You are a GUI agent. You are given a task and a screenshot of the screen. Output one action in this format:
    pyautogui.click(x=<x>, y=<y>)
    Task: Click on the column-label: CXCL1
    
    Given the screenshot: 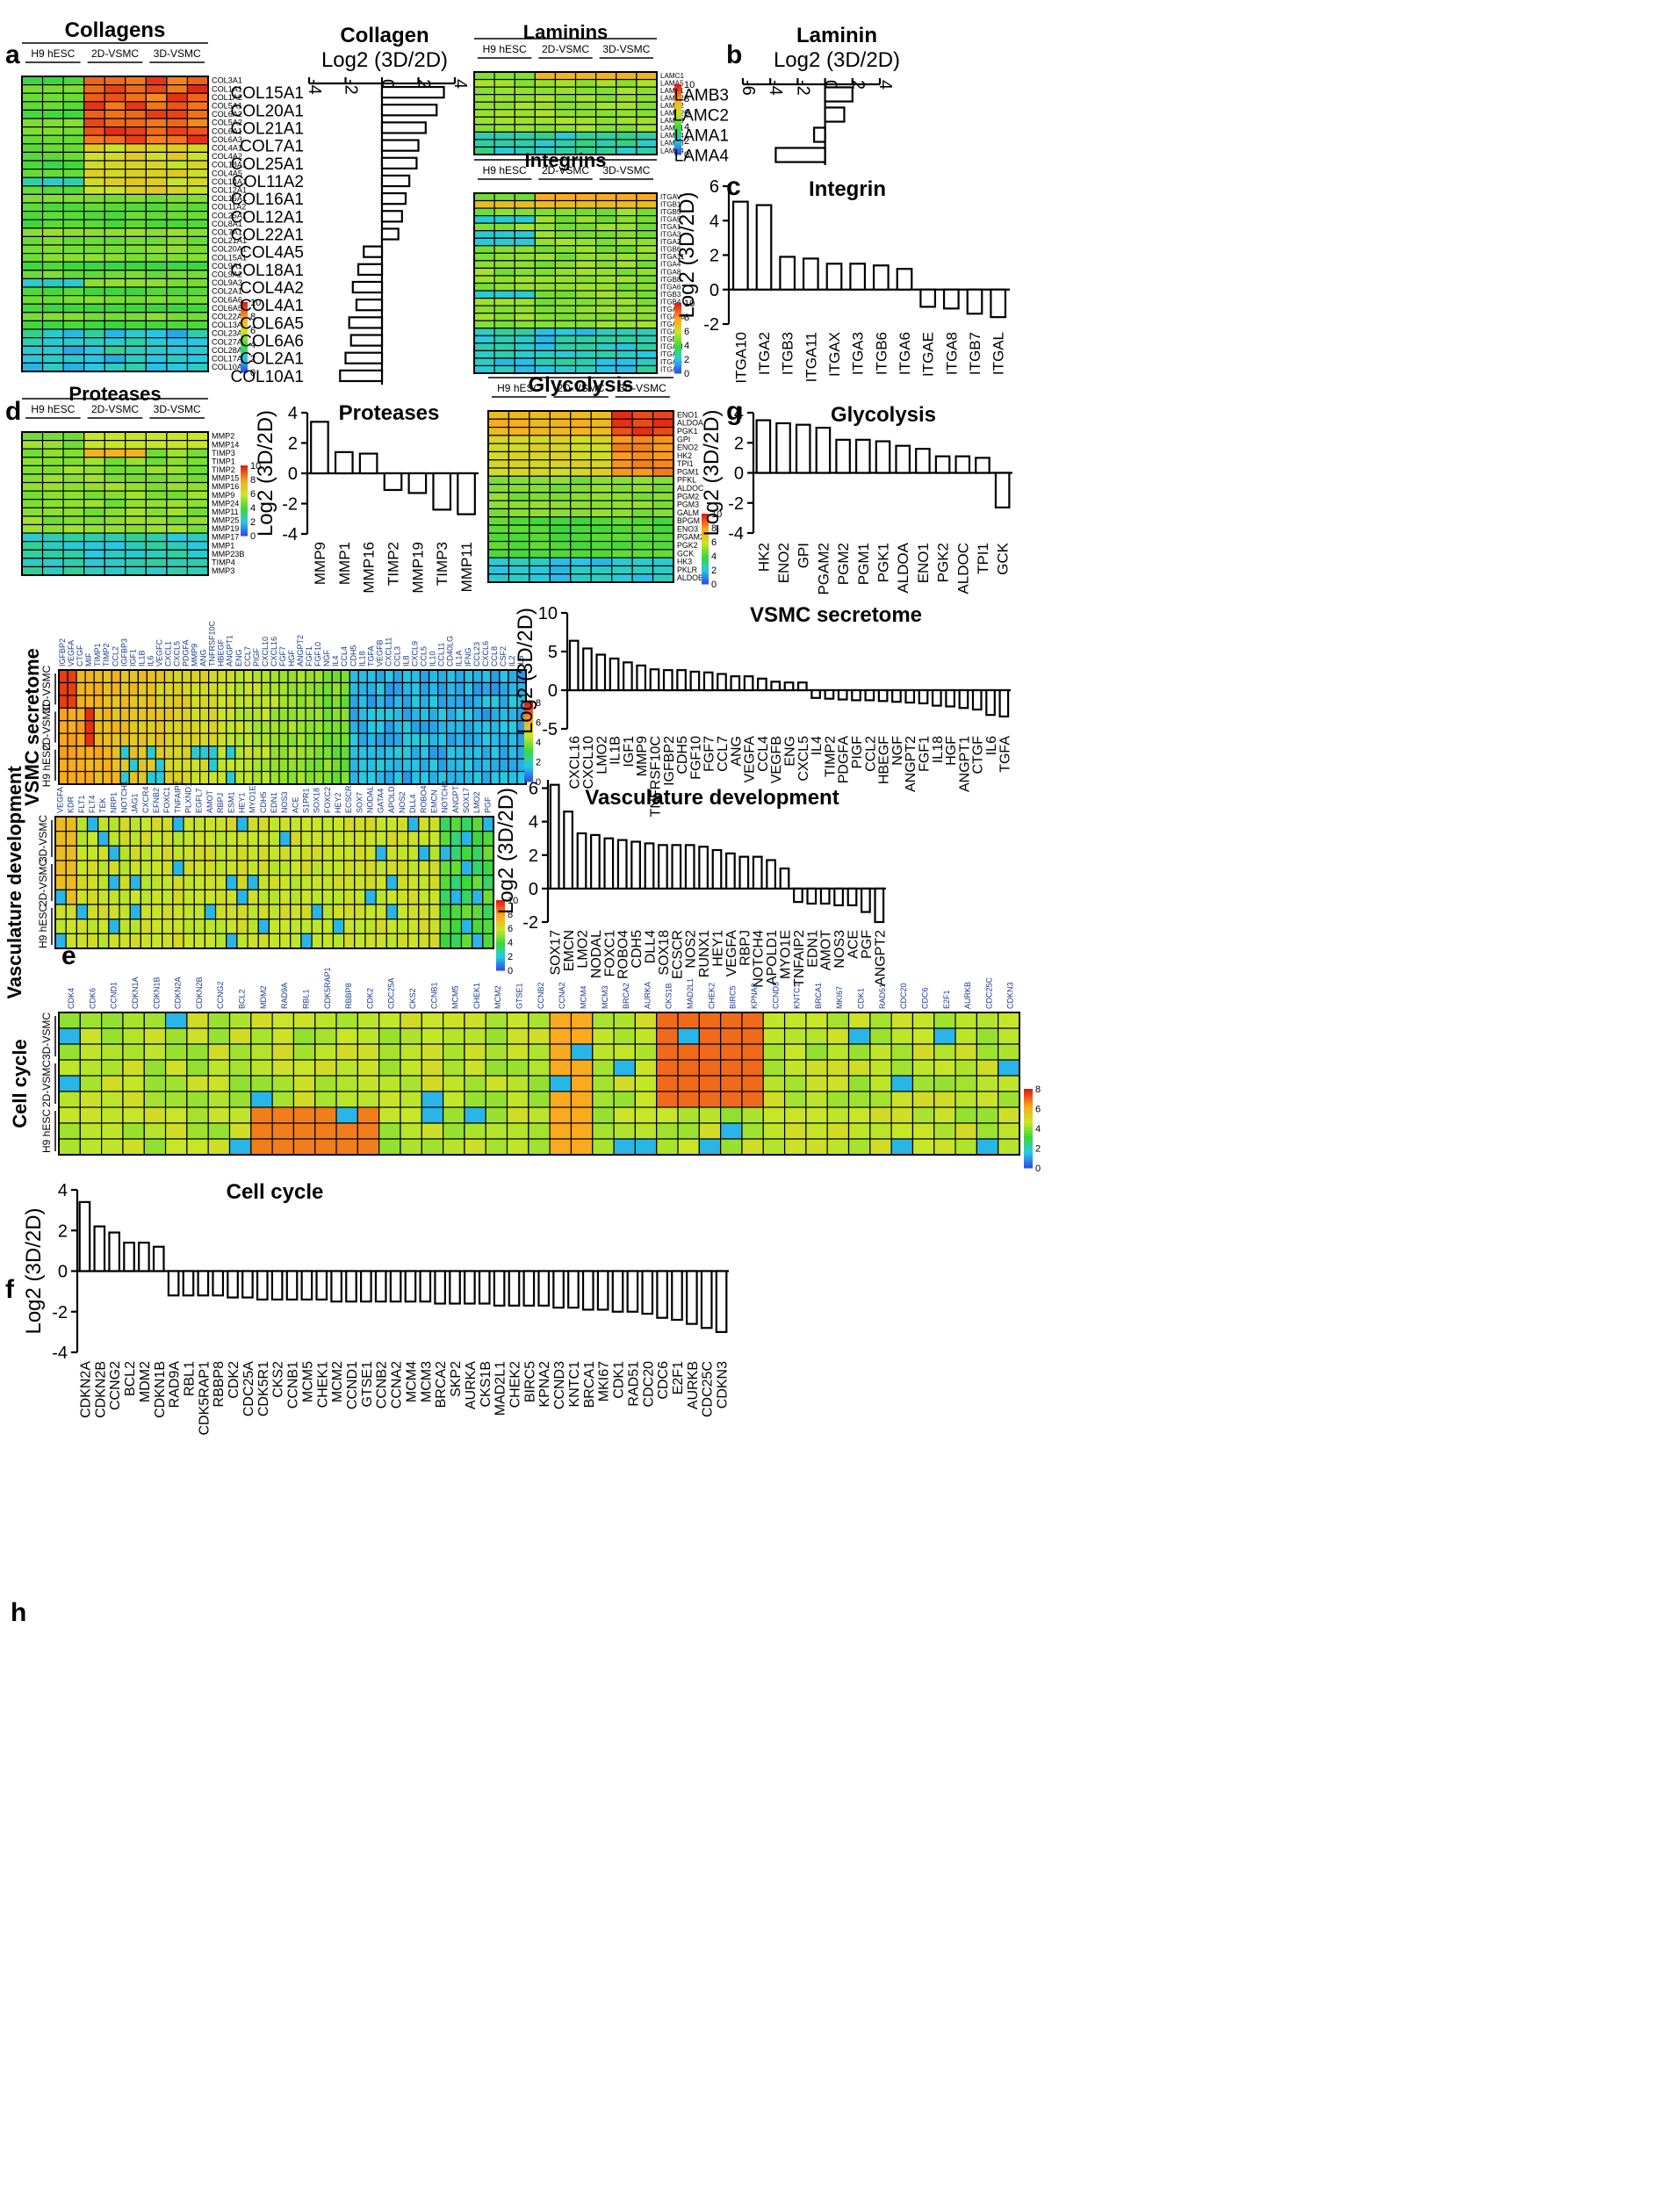 What is the action you would take?
    pyautogui.click(x=167, y=653)
    